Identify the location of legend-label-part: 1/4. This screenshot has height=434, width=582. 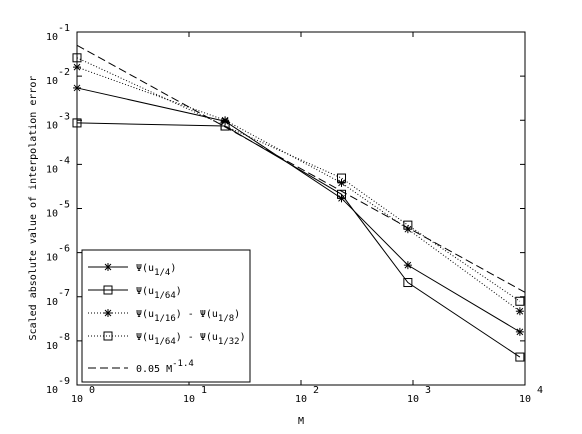
(162, 273).